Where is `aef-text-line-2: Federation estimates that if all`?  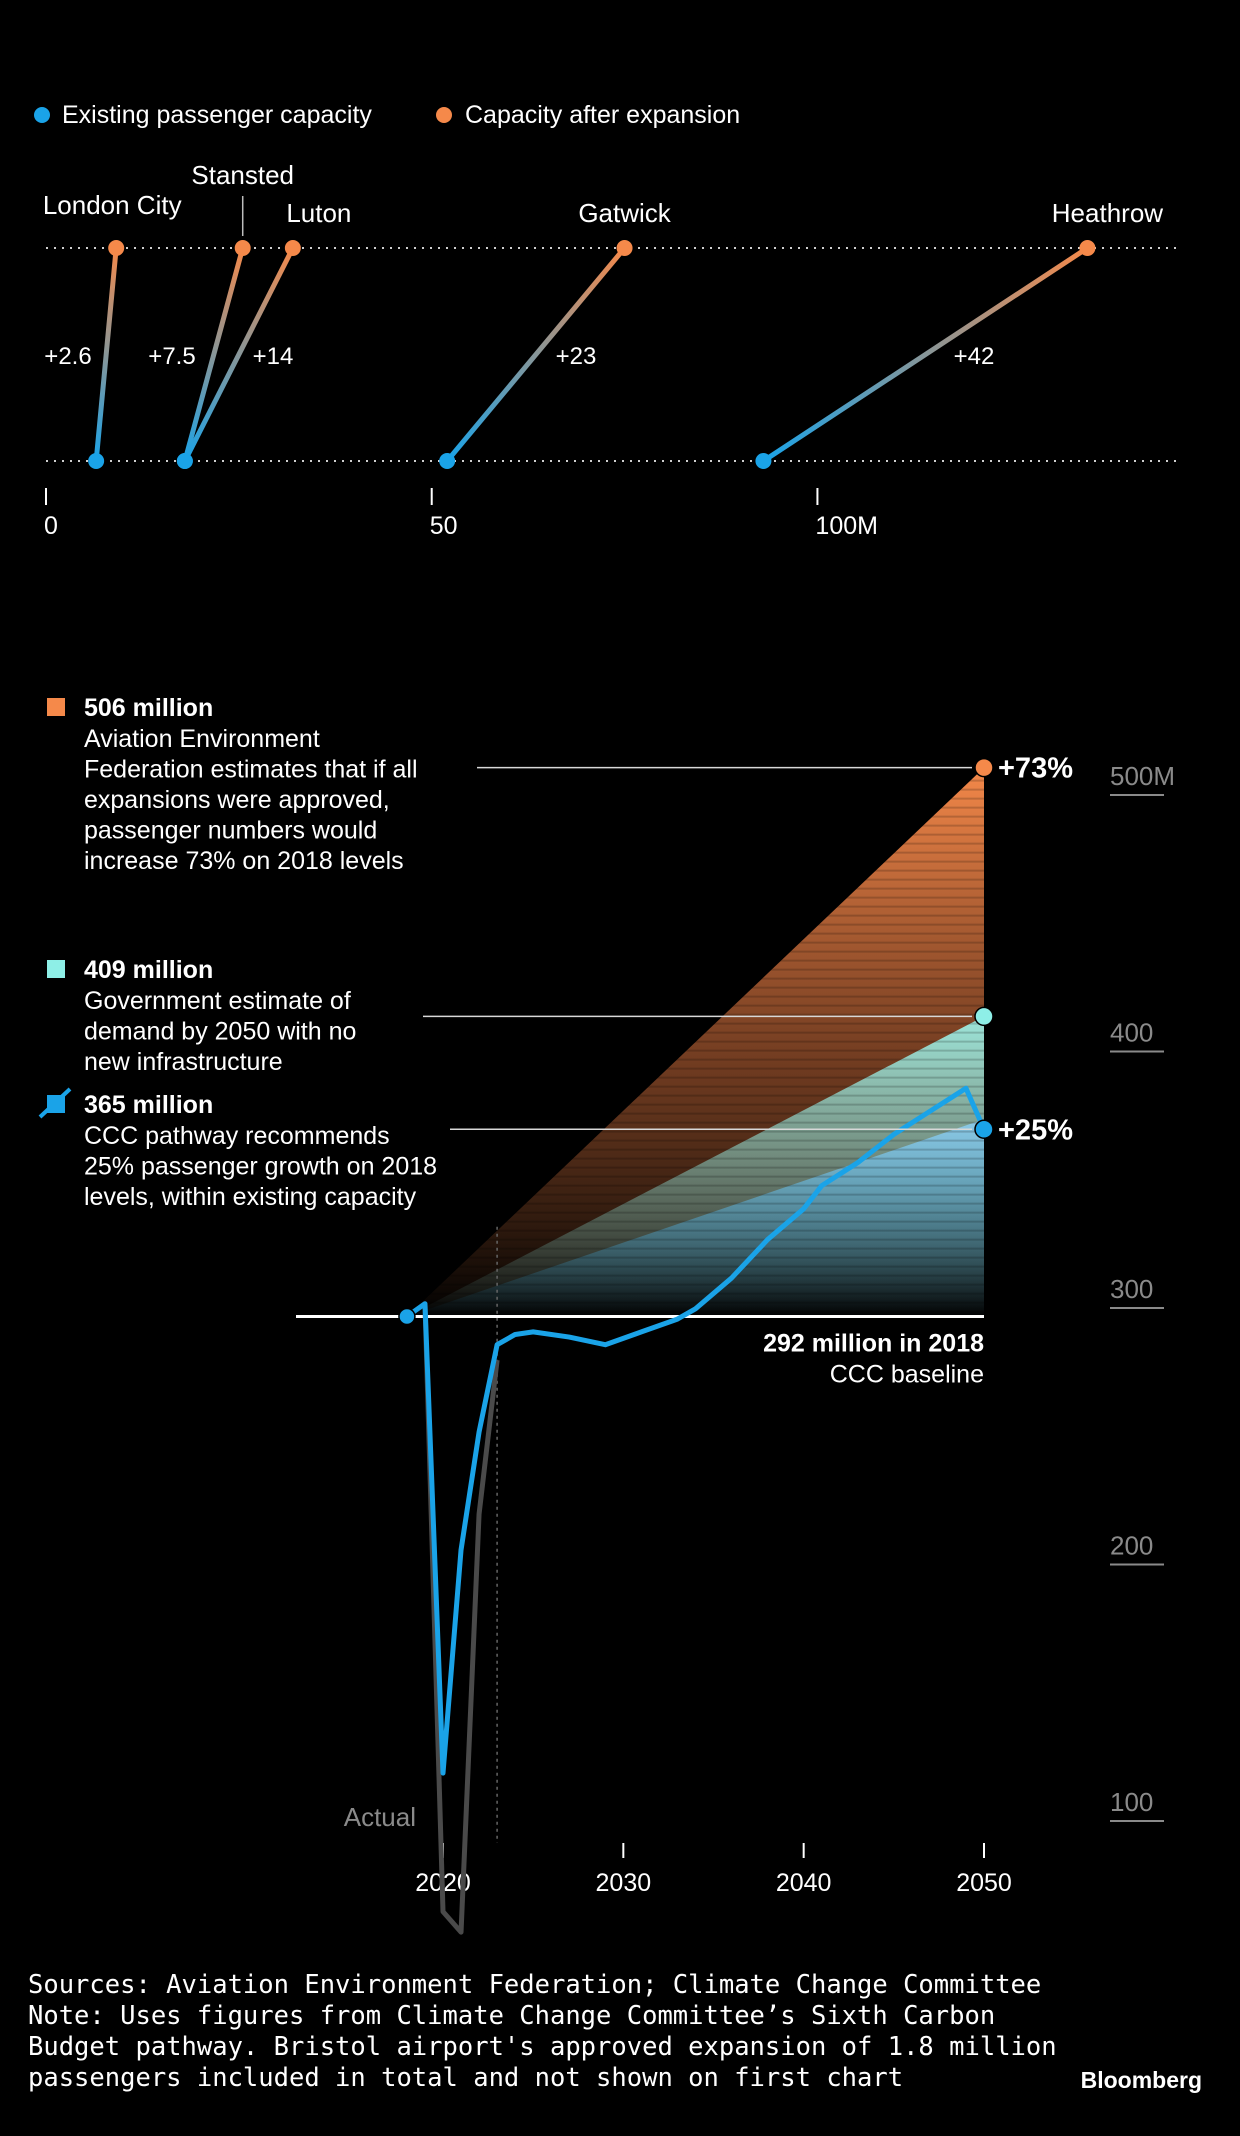
aef-text-line-2: Federation estimates that if all is located at coordinates (251, 770).